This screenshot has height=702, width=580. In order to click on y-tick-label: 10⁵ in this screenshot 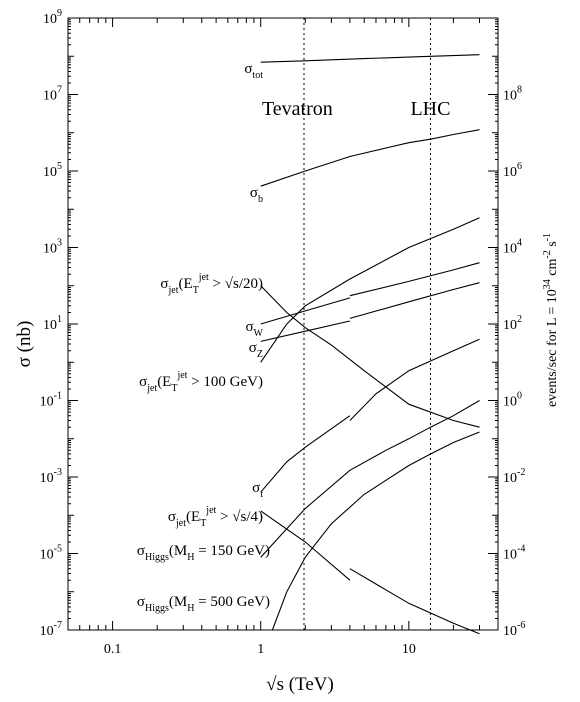, I will do `click(52, 170)`.